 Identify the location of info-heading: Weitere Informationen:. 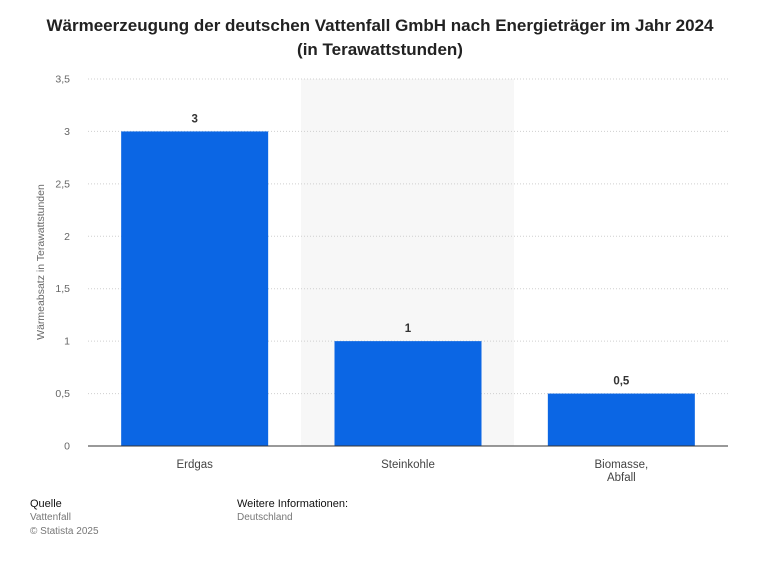
(293, 504).